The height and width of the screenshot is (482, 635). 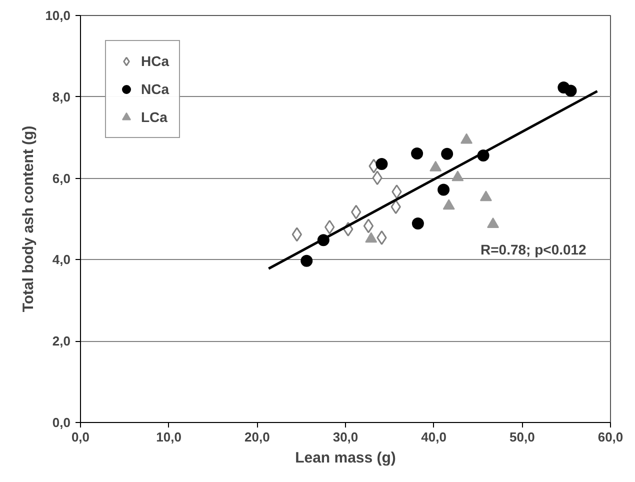 What do you see at coordinates (611, 437) in the screenshot?
I see `x-tick-label: 60,0` at bounding box center [611, 437].